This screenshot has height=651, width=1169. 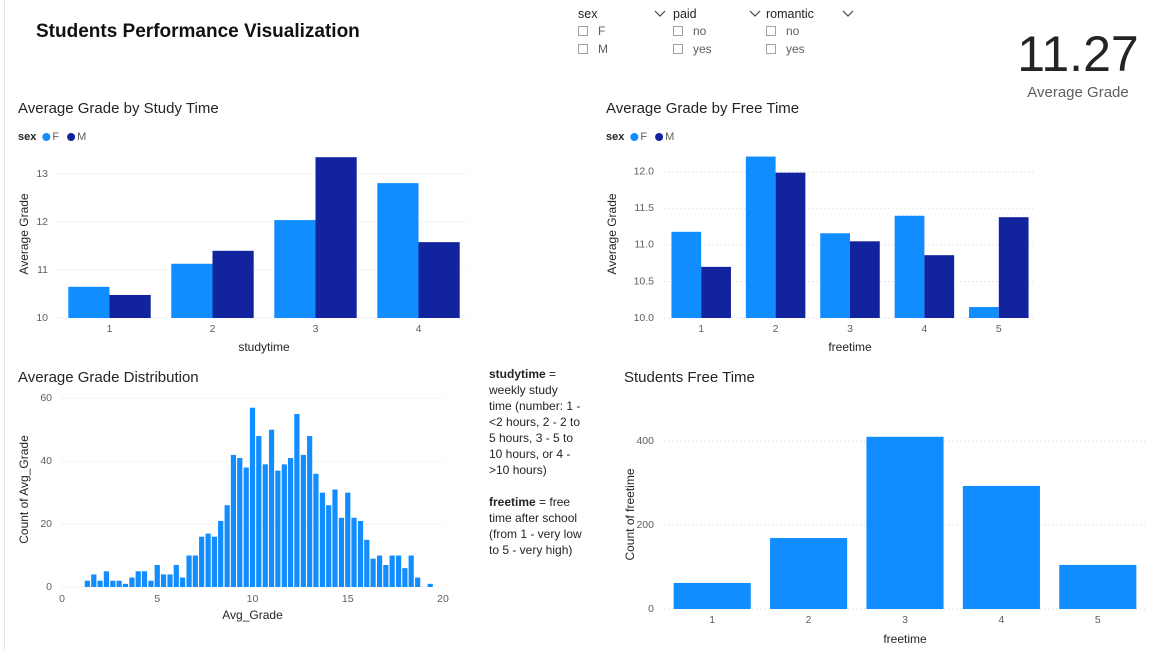 What do you see at coordinates (689, 377) in the screenshot?
I see `chart-title: Students Free Time` at bounding box center [689, 377].